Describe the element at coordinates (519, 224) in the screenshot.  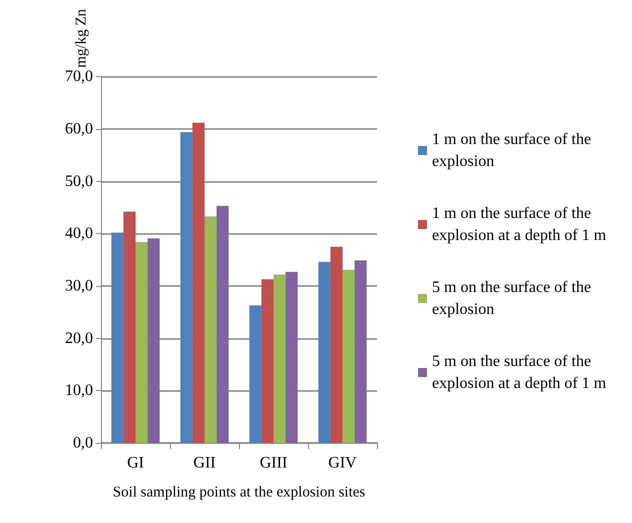
I see `legend-label: 1 m on the surface of the explosion at a depth of 1 m` at that location.